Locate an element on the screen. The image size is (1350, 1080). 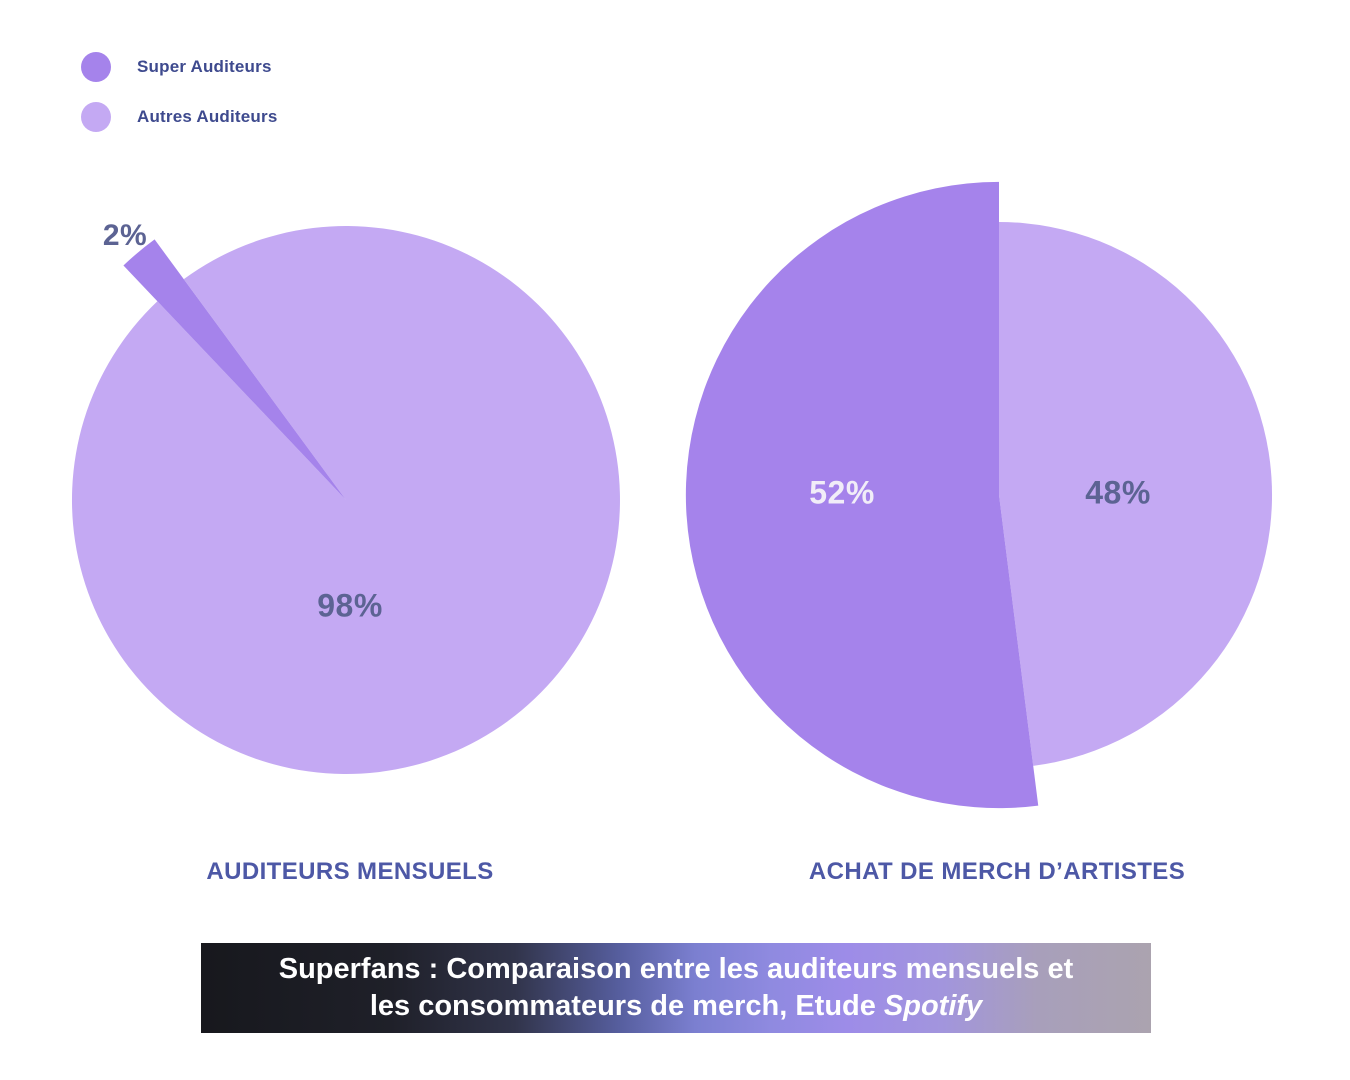
caption-line-2: les consommateurs de merch, Etude Spotify is located at coordinates (676, 1006).